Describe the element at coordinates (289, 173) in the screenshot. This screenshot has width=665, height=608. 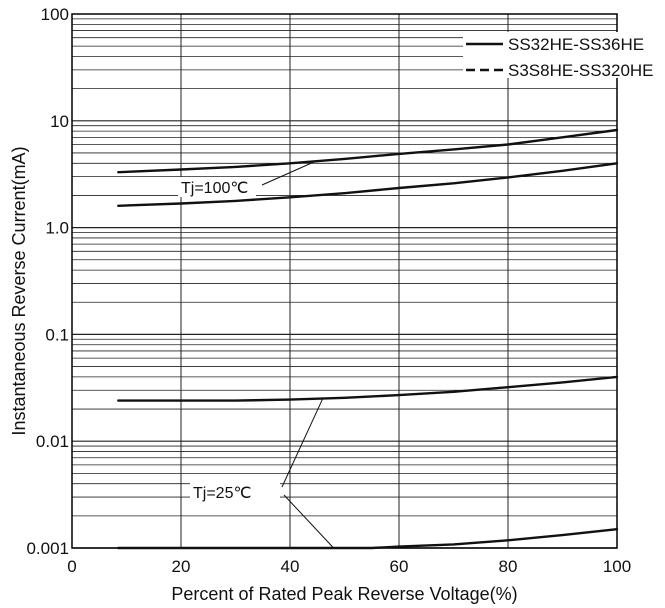
I see `annotation-leader` at that location.